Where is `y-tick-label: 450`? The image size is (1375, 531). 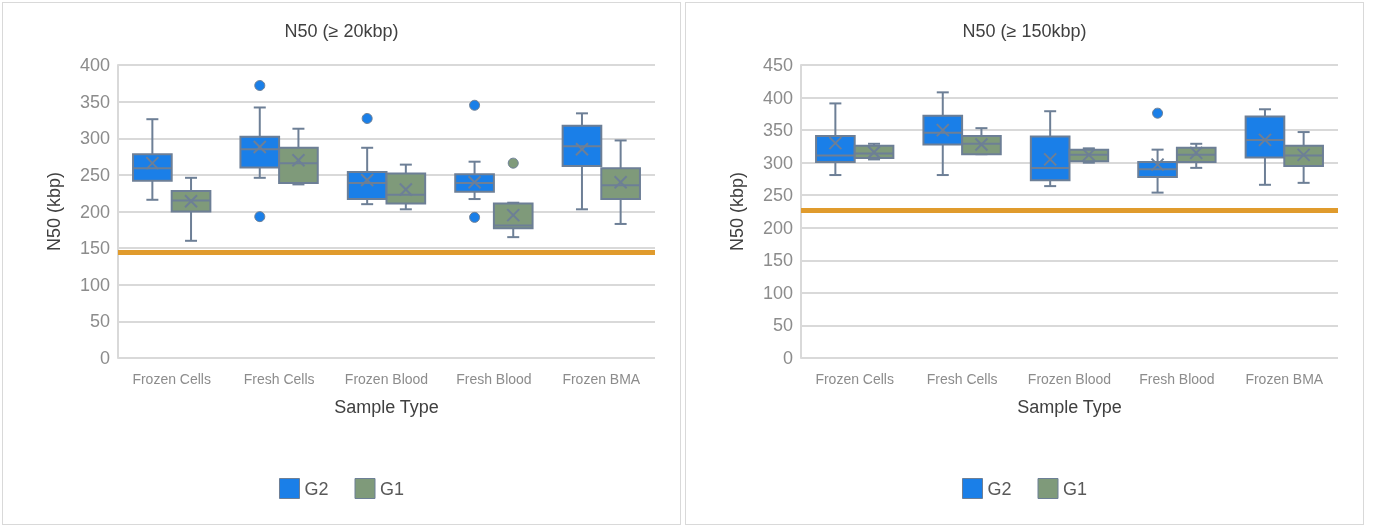 y-tick-label: 450 is located at coordinates (777, 65).